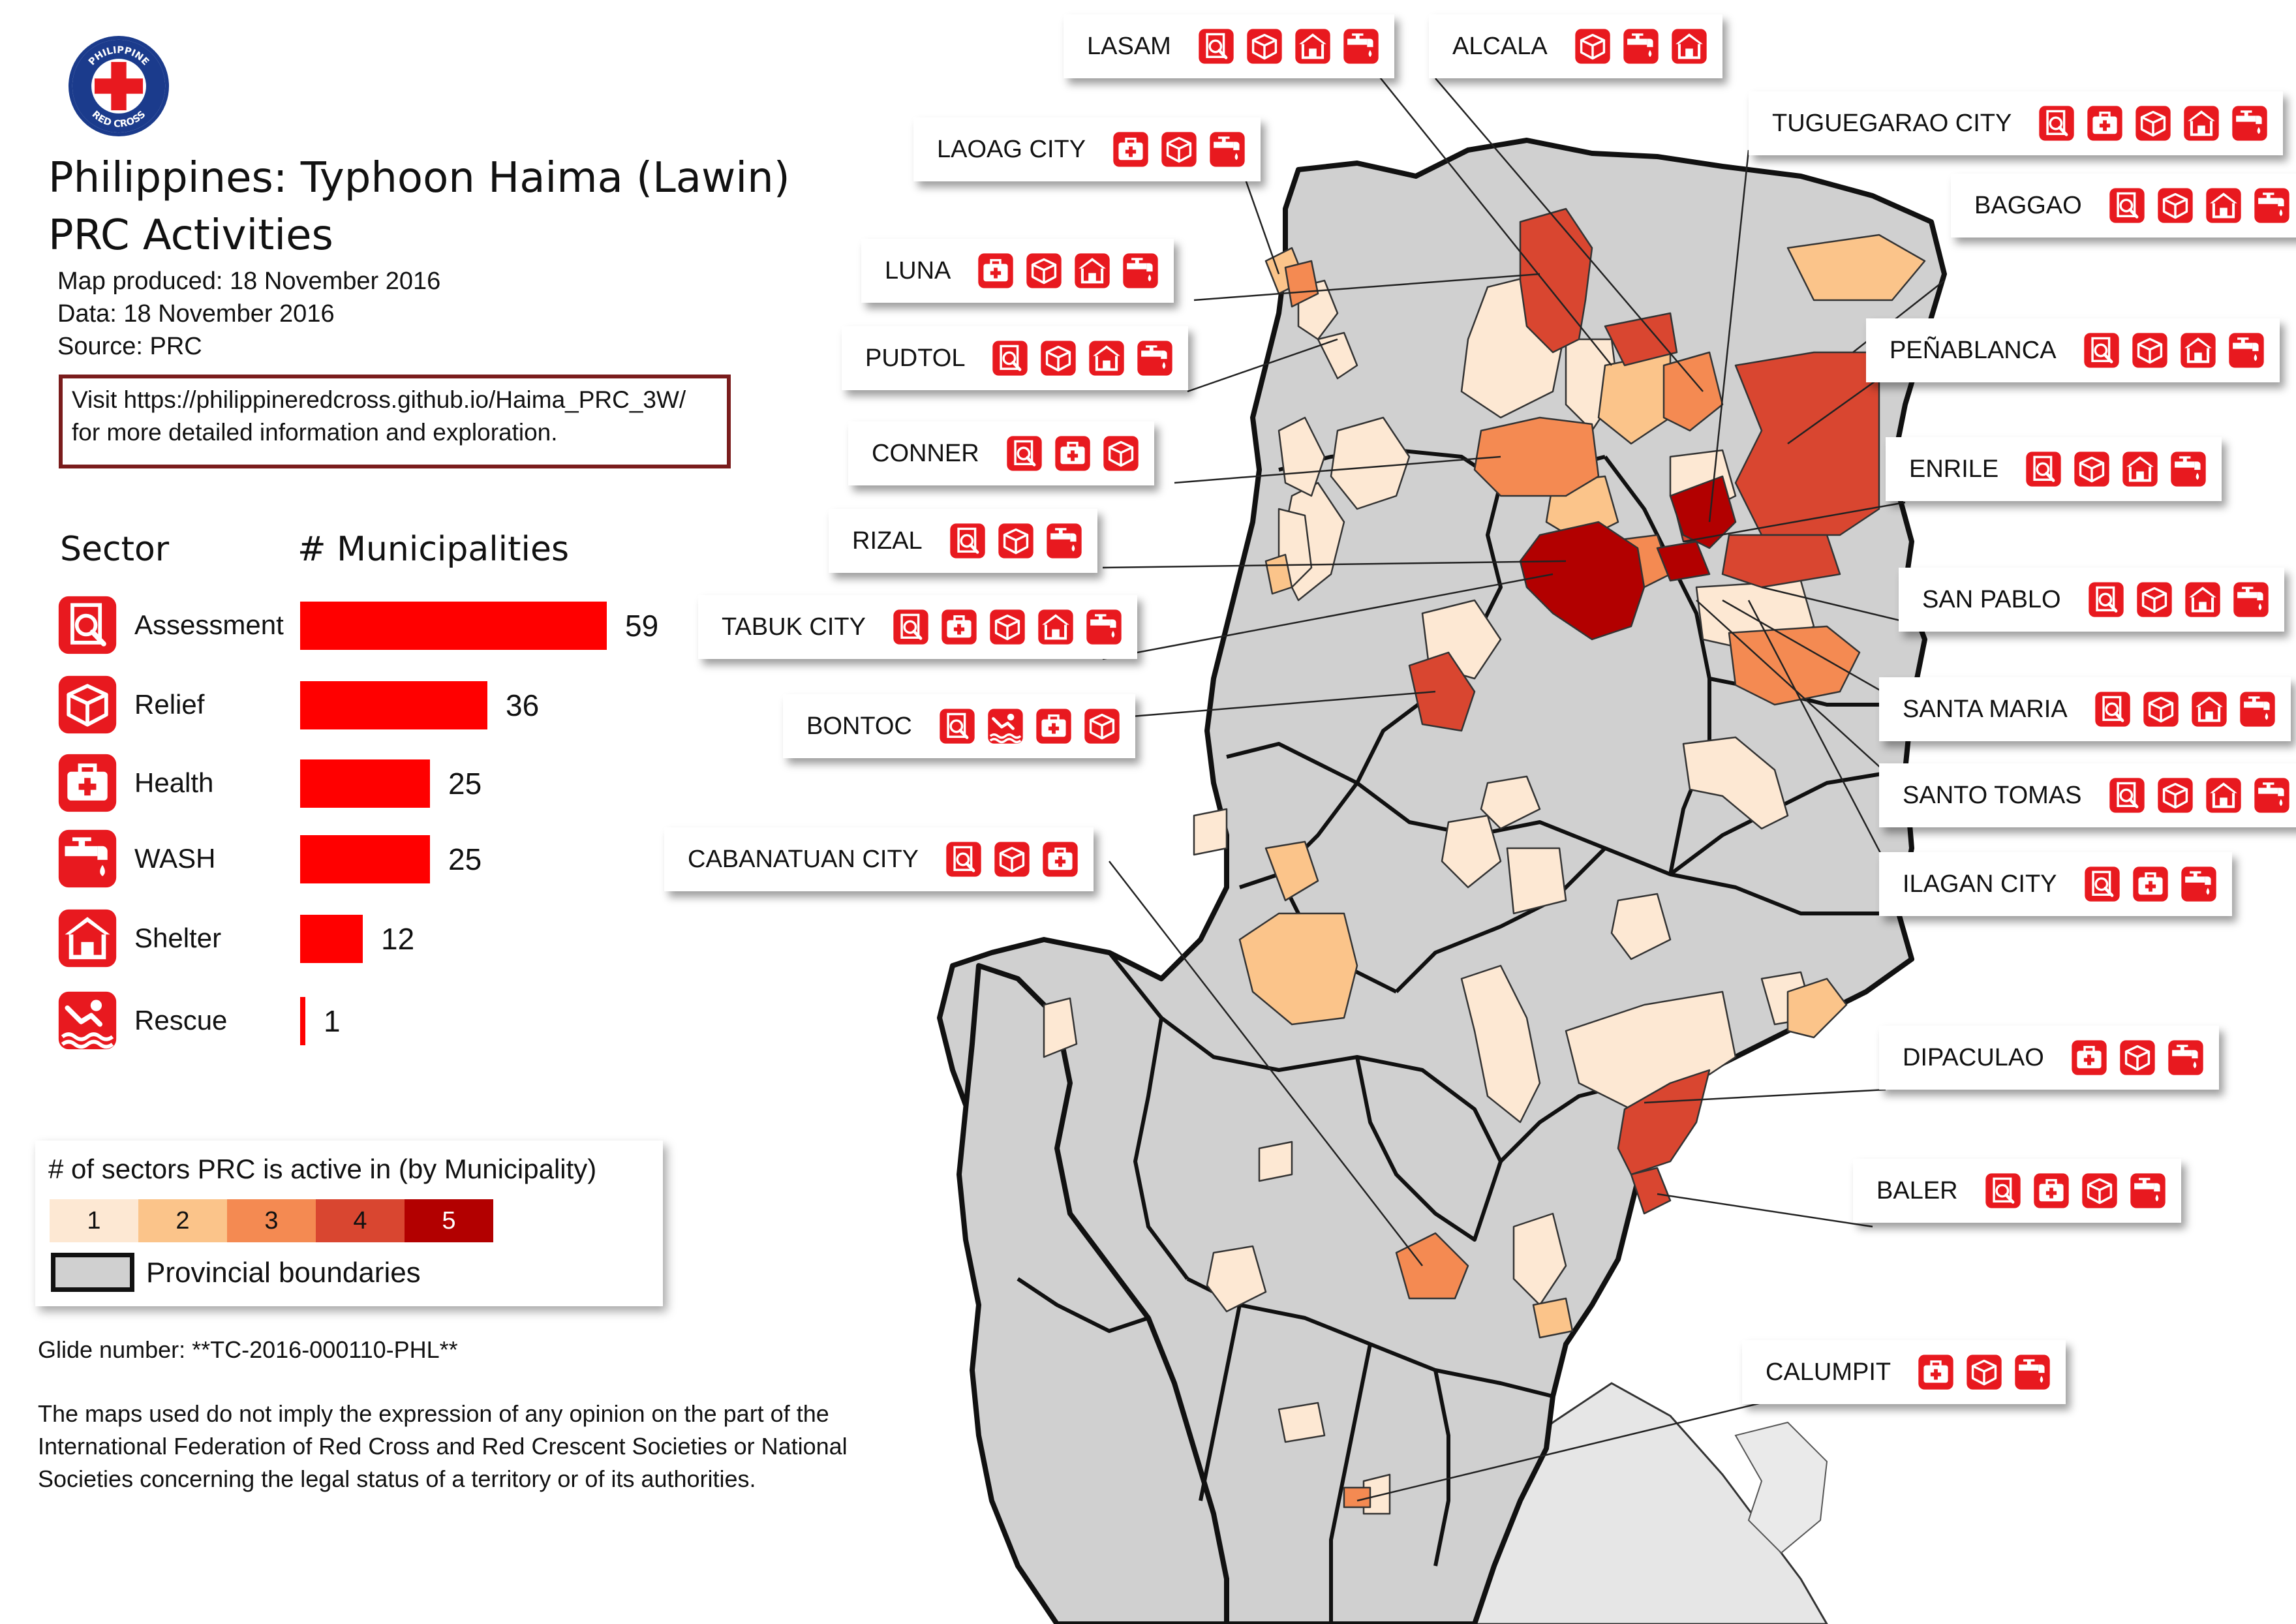 The width and height of the screenshot is (2296, 1624). I want to click on callout-santa-maria: SANTA MARIA, so click(2085, 709).